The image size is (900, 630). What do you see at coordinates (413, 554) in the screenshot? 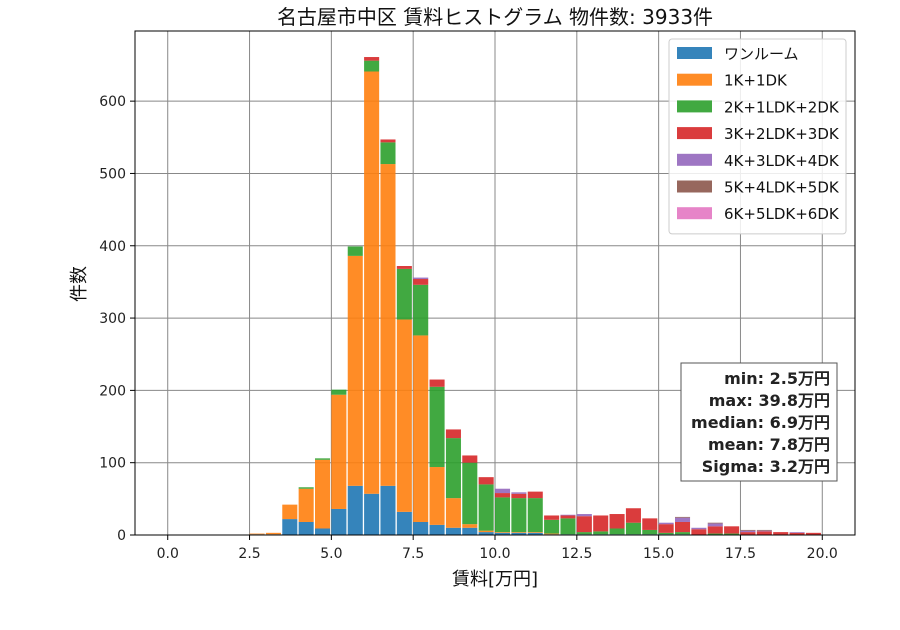
I see `x-tick-label: 7.5` at bounding box center [413, 554].